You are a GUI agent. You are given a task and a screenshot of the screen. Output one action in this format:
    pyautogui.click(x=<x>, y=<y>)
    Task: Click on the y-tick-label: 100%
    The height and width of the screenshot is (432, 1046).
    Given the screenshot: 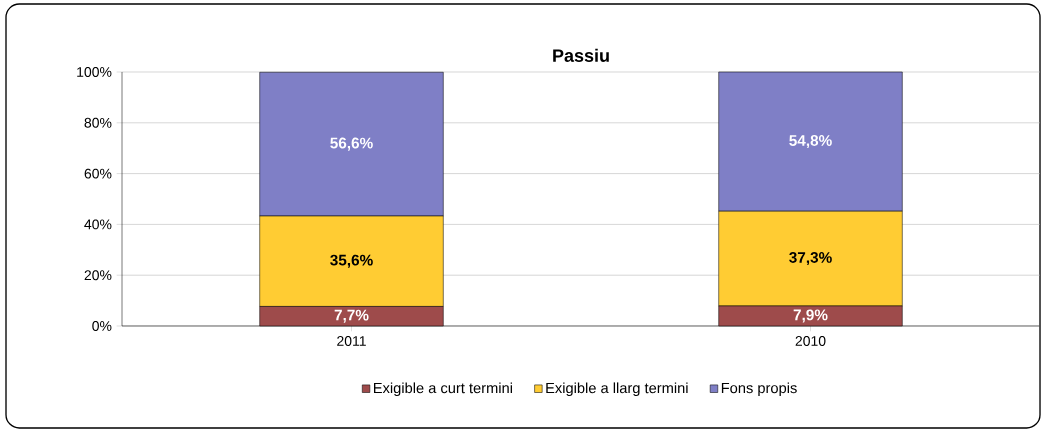 What is the action you would take?
    pyautogui.click(x=94, y=72)
    